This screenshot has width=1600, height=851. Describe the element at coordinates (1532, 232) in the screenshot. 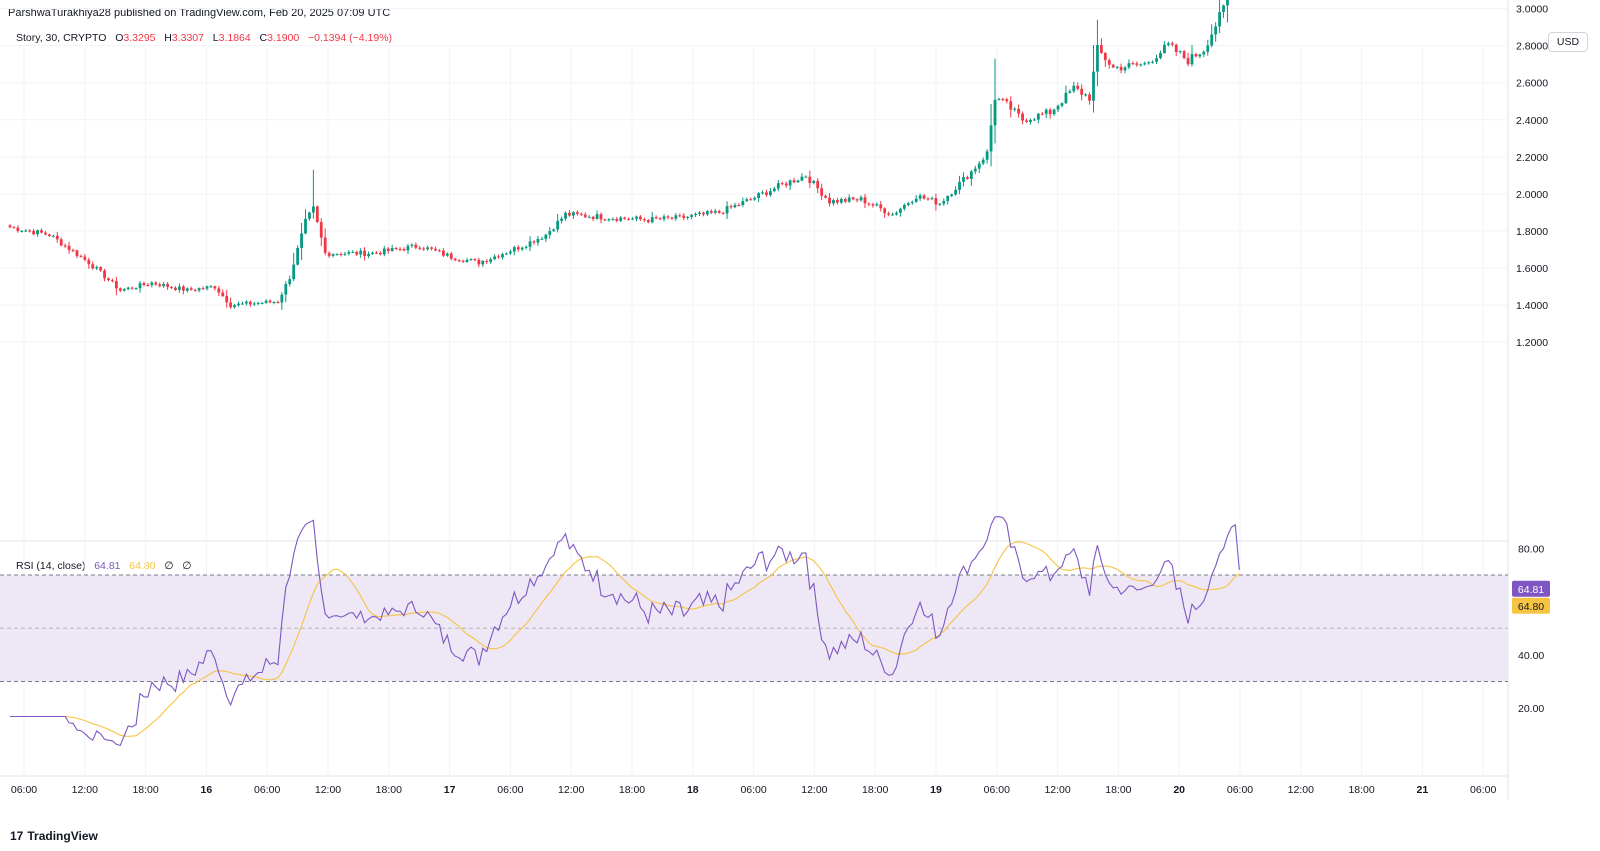

I see `price-tick-label: 1.8000` at that location.